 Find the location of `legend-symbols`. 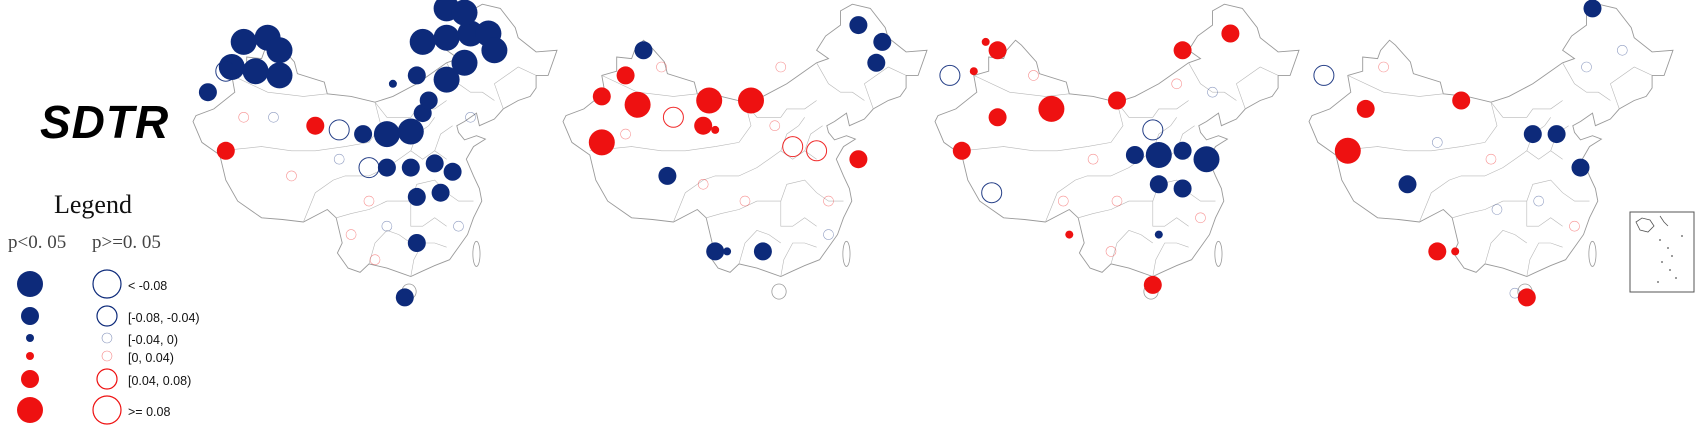

legend-symbols is located at coordinates (69, 347).